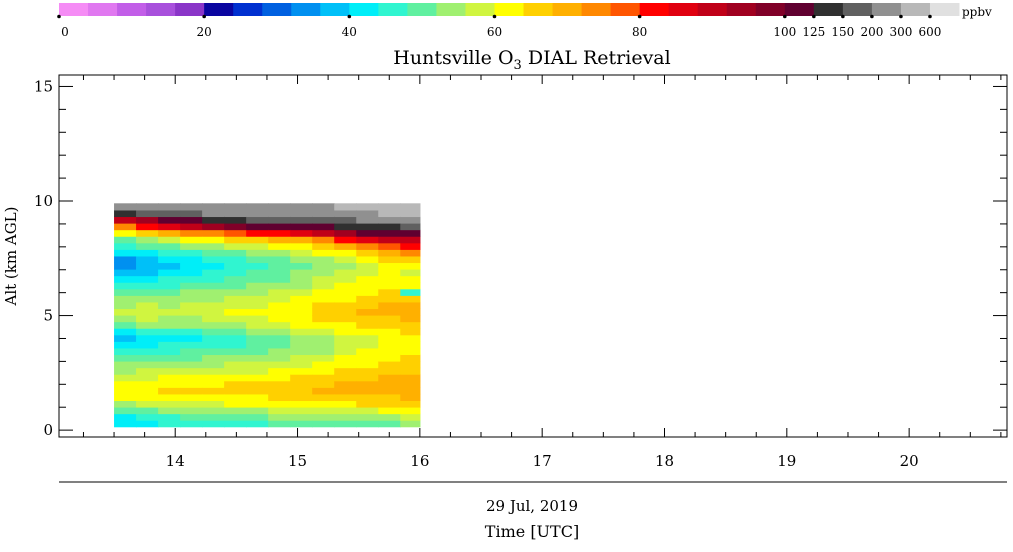  I want to click on y-axis-label: Alt (km AGL), so click(11, 257).